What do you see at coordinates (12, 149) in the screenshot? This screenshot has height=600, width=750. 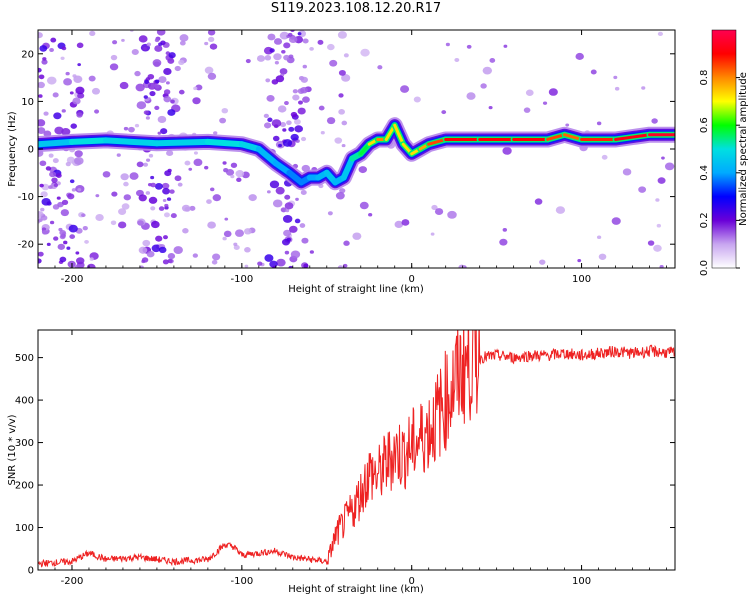 I see `spectrogram-y-axis-label: Frequency (Hz)` at bounding box center [12, 149].